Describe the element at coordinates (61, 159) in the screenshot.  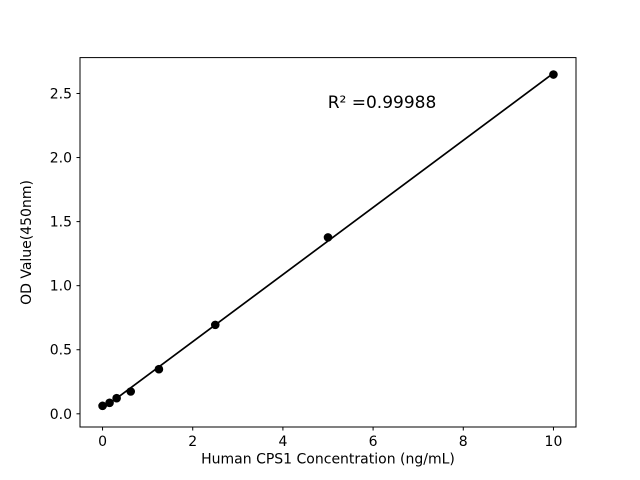
I see `y-tick-label: 2.0` at that location.